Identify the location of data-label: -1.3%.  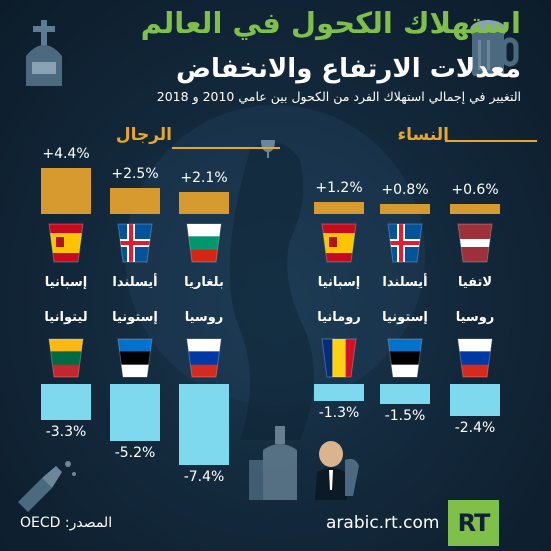
(339, 413).